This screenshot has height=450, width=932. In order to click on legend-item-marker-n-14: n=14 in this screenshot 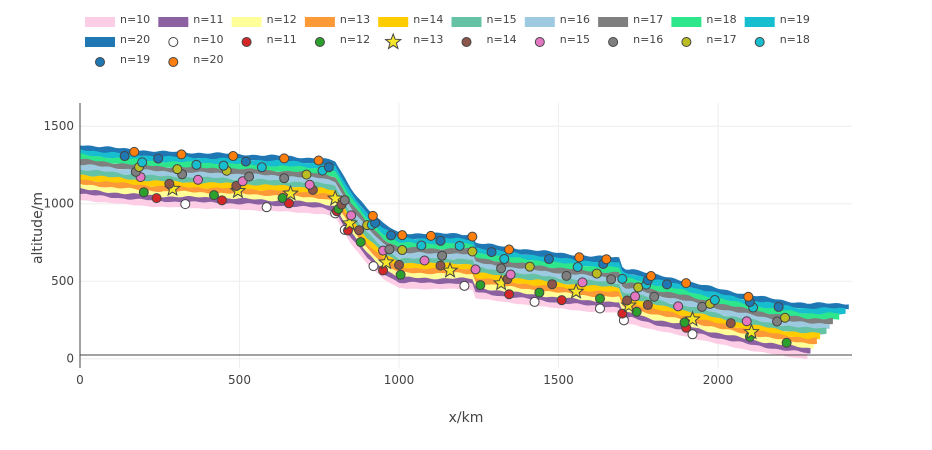, I will do `click(489, 40)`.